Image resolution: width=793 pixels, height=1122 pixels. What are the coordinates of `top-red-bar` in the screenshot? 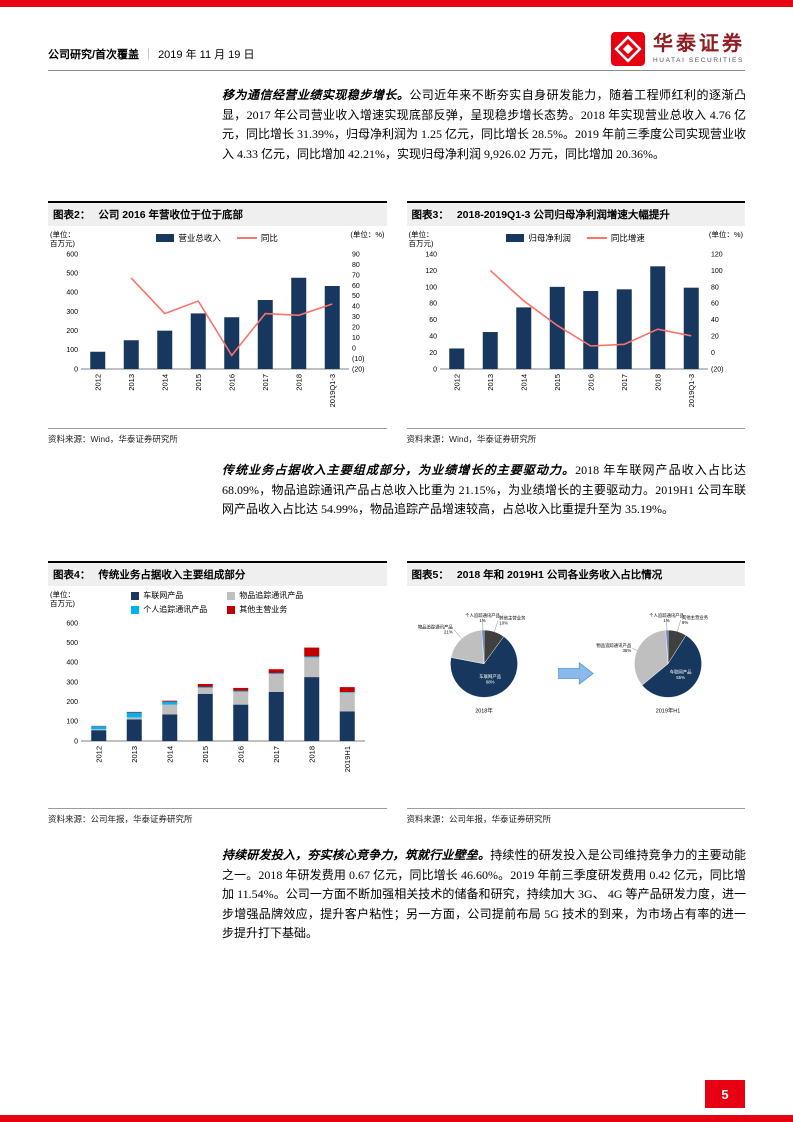 It's located at (396, 3).